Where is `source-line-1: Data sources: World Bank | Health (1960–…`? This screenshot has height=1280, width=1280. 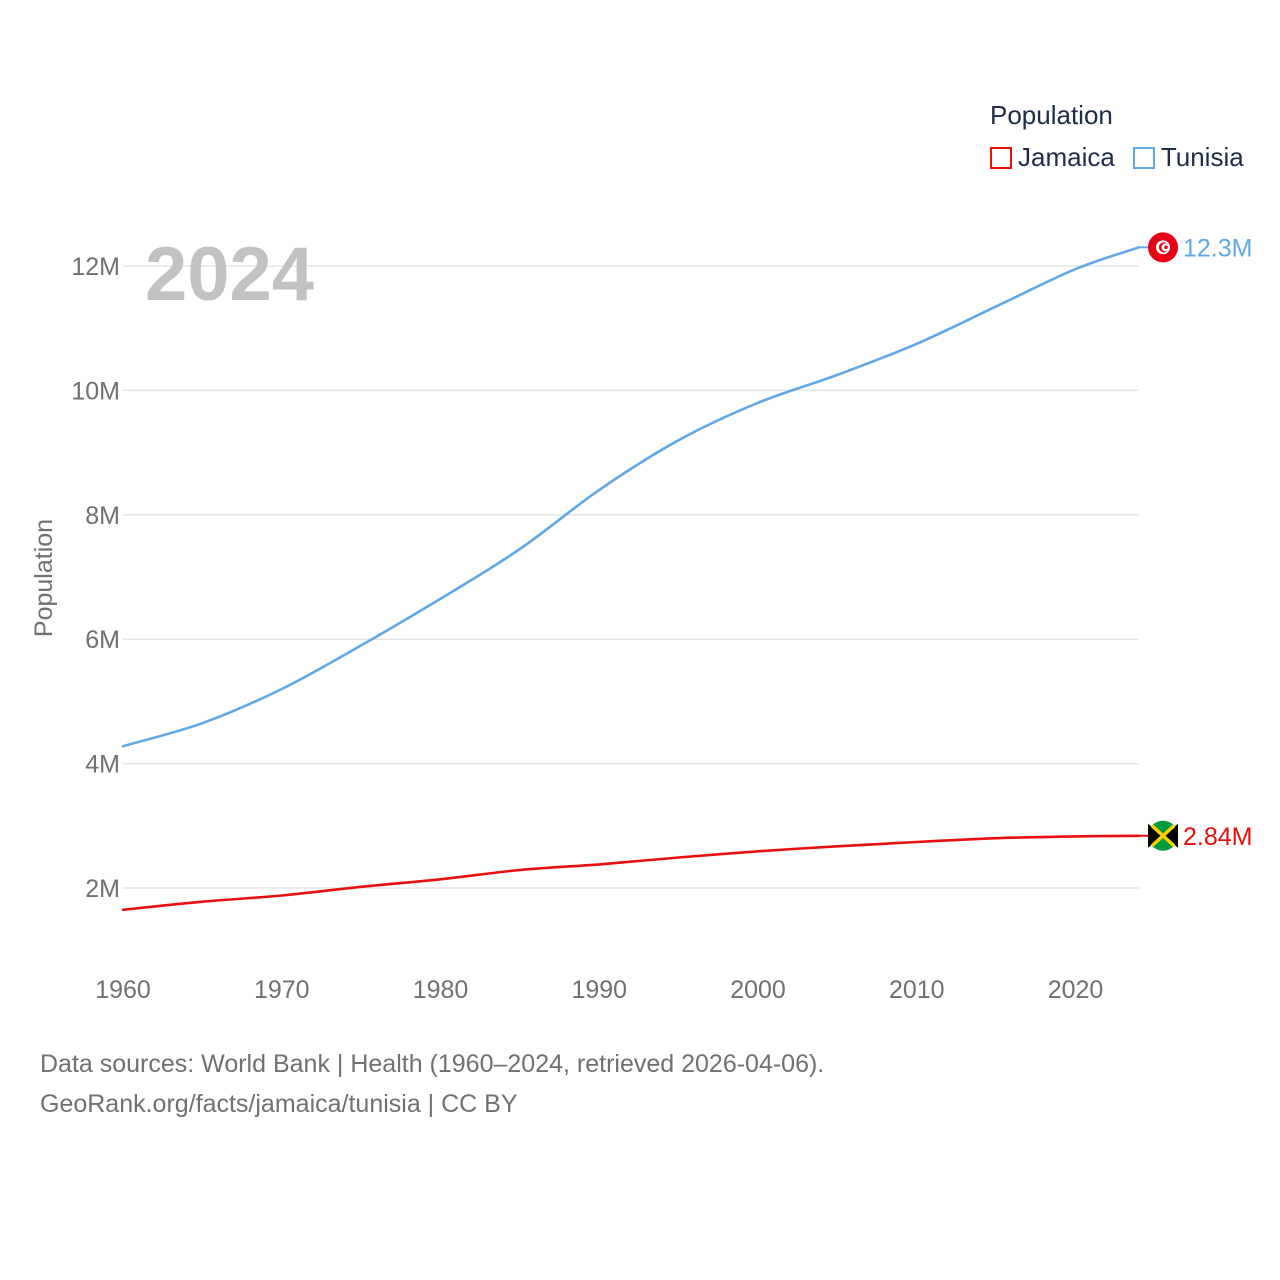 source-line-1: Data sources: World Bank | Health (1960–… is located at coordinates (432, 1064).